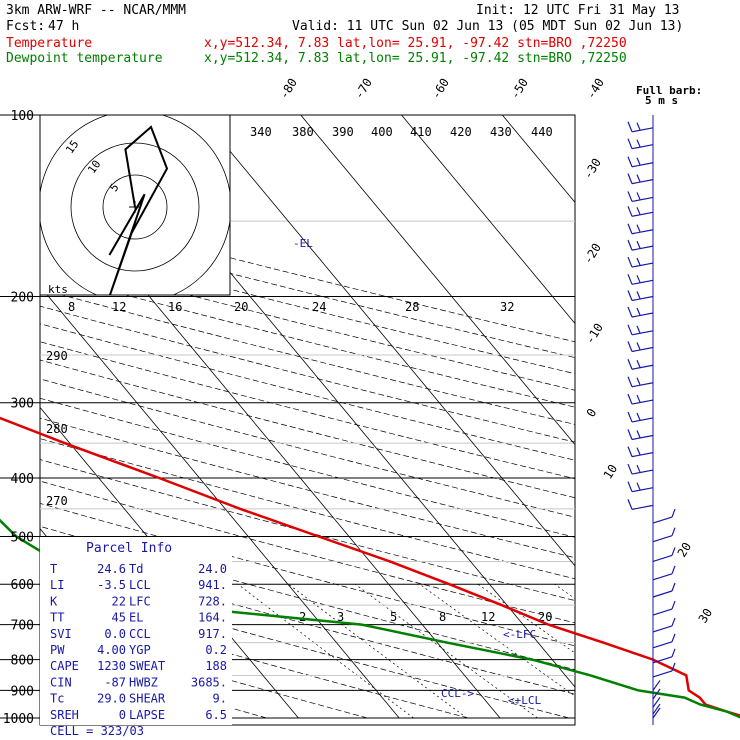  I want to click on parcel-key: YGP, so click(140, 650).